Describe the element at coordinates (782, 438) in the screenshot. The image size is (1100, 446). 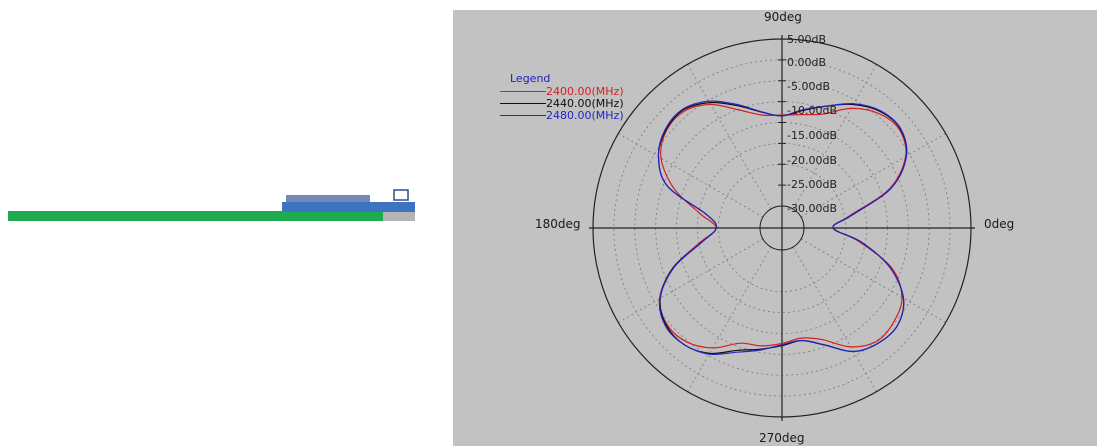
I see `angle-label-270: 270deg` at that location.